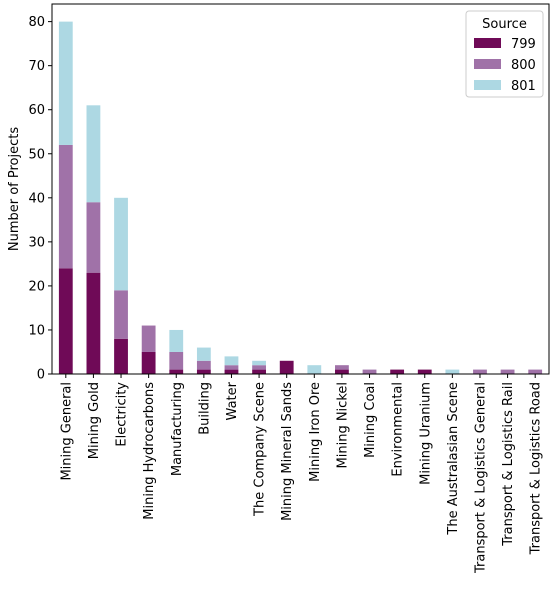 This screenshot has width=560, height=592. I want to click on x-tick-label-17: Transport & Logistics Road, so click(536, 468).